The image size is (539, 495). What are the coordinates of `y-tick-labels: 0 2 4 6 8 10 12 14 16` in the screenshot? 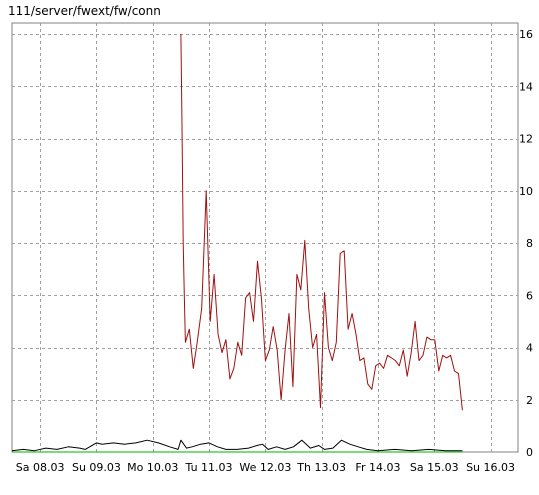 It's located at (526, 243).